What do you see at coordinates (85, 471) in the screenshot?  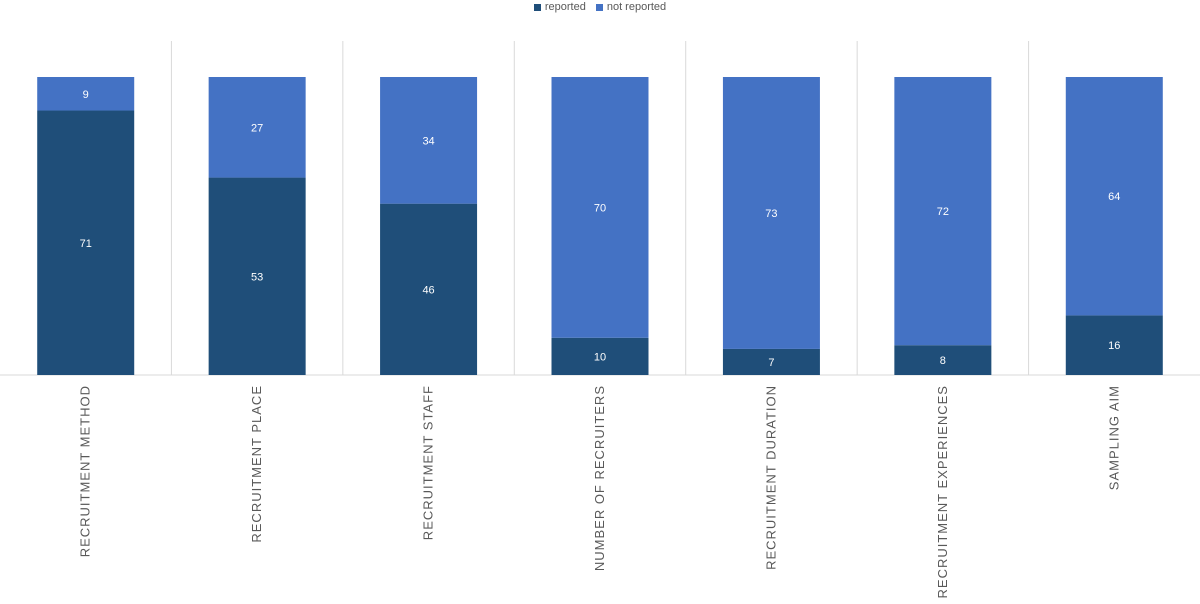 I see `x-tick-label: RECRUITMENT METHOD` at bounding box center [85, 471].